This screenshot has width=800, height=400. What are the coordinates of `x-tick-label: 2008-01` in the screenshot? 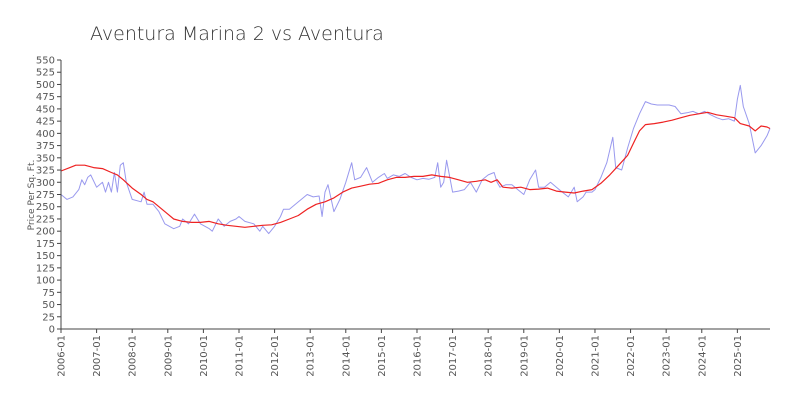 It's located at (133, 356).